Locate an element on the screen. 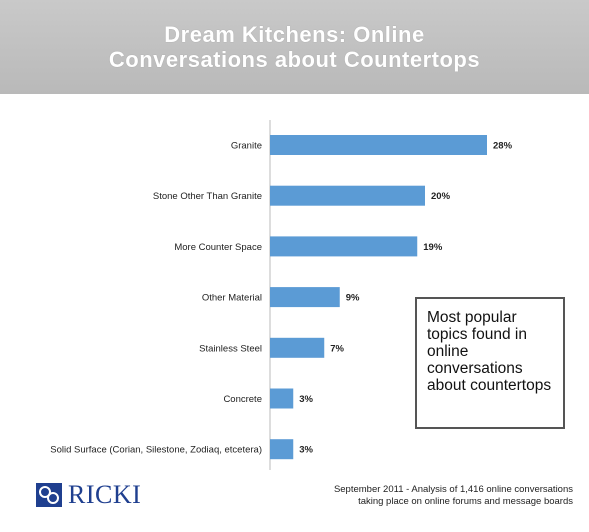 The image size is (589, 532). category-label-3: Other Material is located at coordinates (232, 298).